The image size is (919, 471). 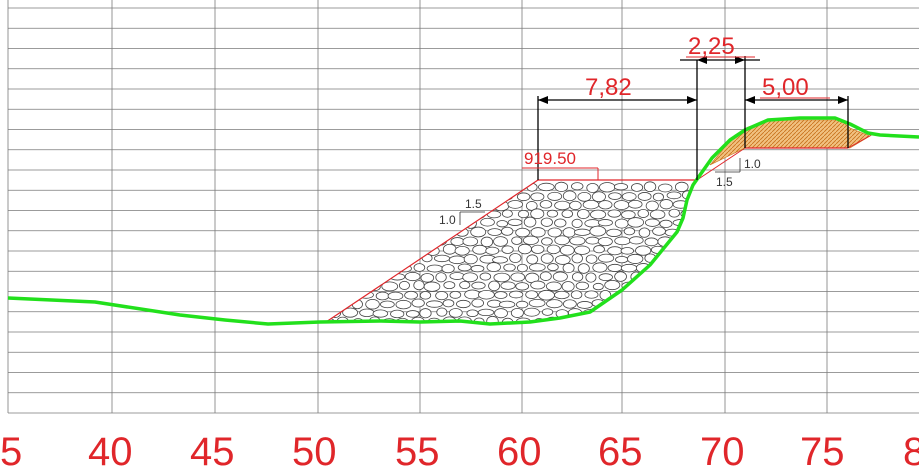 What do you see at coordinates (861, 140) in the screenshot?
I see `berm-slope-line` at bounding box center [861, 140].